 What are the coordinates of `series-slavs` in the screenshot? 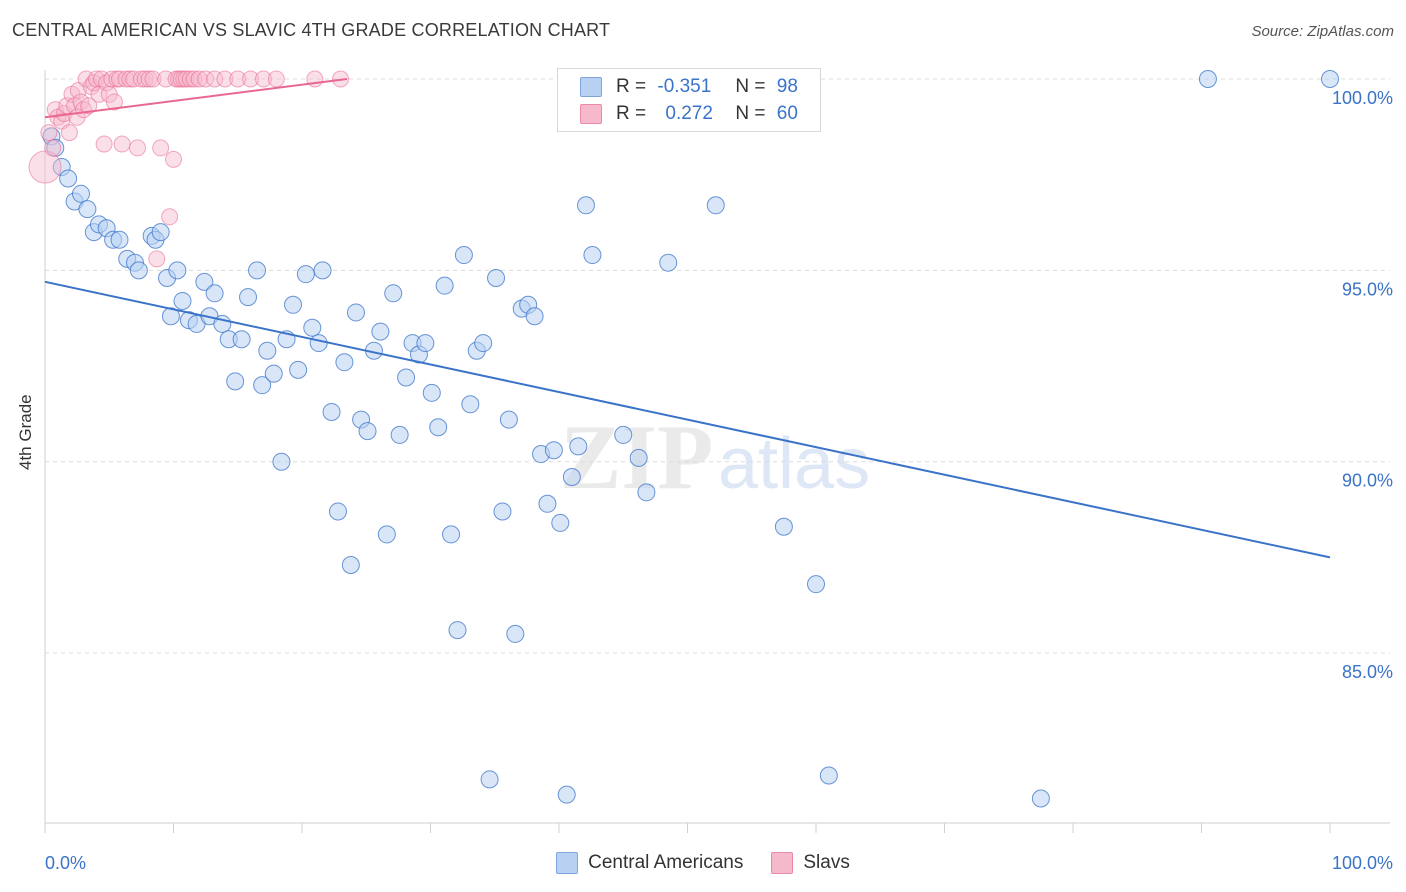 It's located at (189, 169).